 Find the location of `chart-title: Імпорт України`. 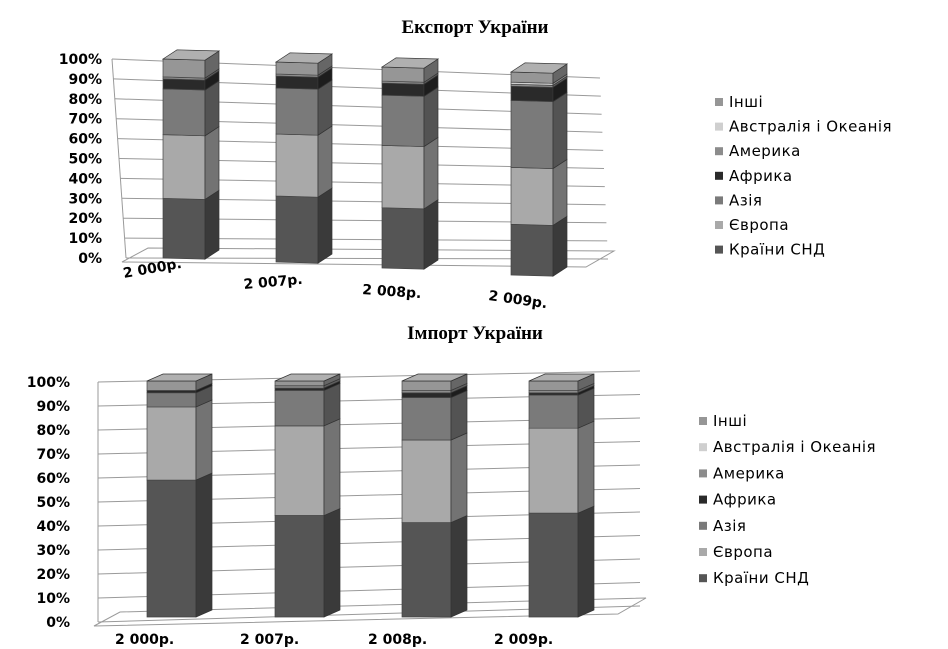

chart-title: Імпорт України is located at coordinates (475, 333).